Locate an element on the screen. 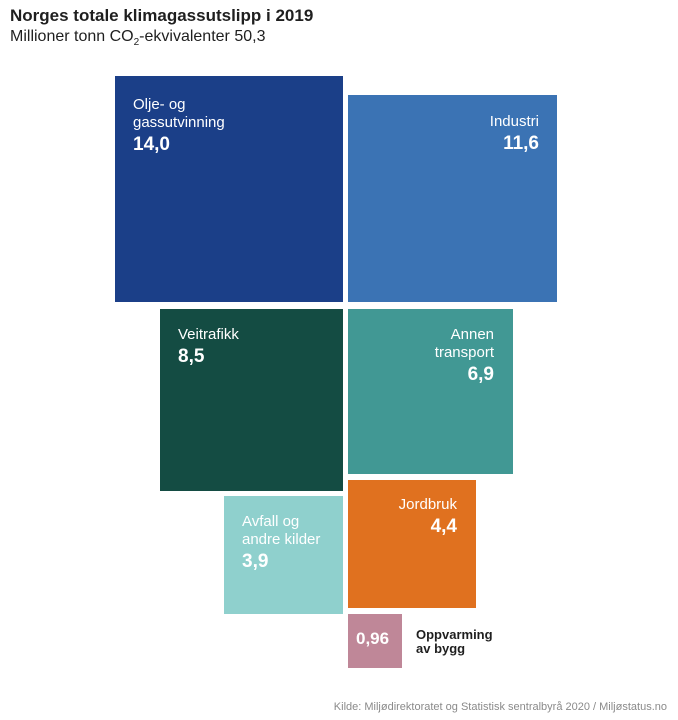  value-avfall-og-andre-kilder: 3,9 is located at coordinates (255, 561).